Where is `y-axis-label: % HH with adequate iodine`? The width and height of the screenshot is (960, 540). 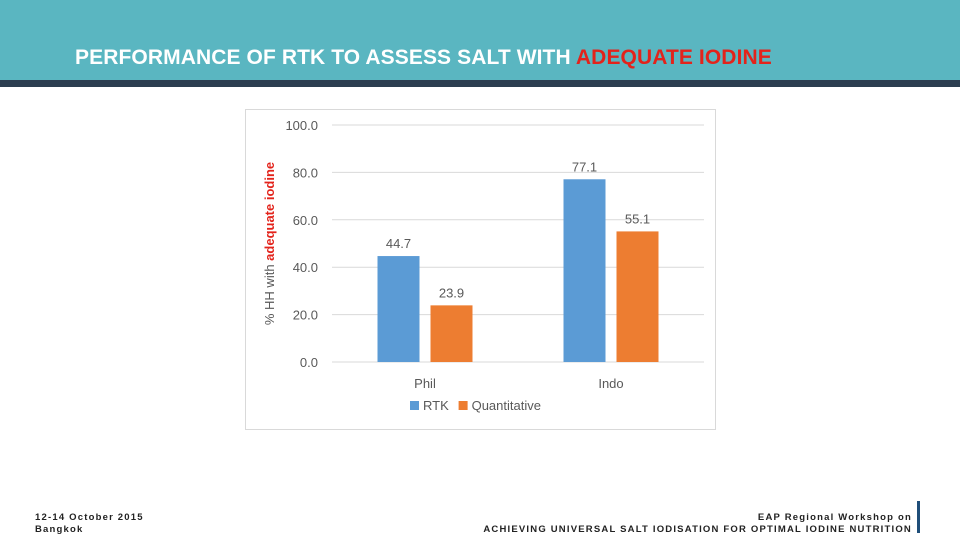 y-axis-label: % HH with adequate iodine is located at coordinates (269, 243).